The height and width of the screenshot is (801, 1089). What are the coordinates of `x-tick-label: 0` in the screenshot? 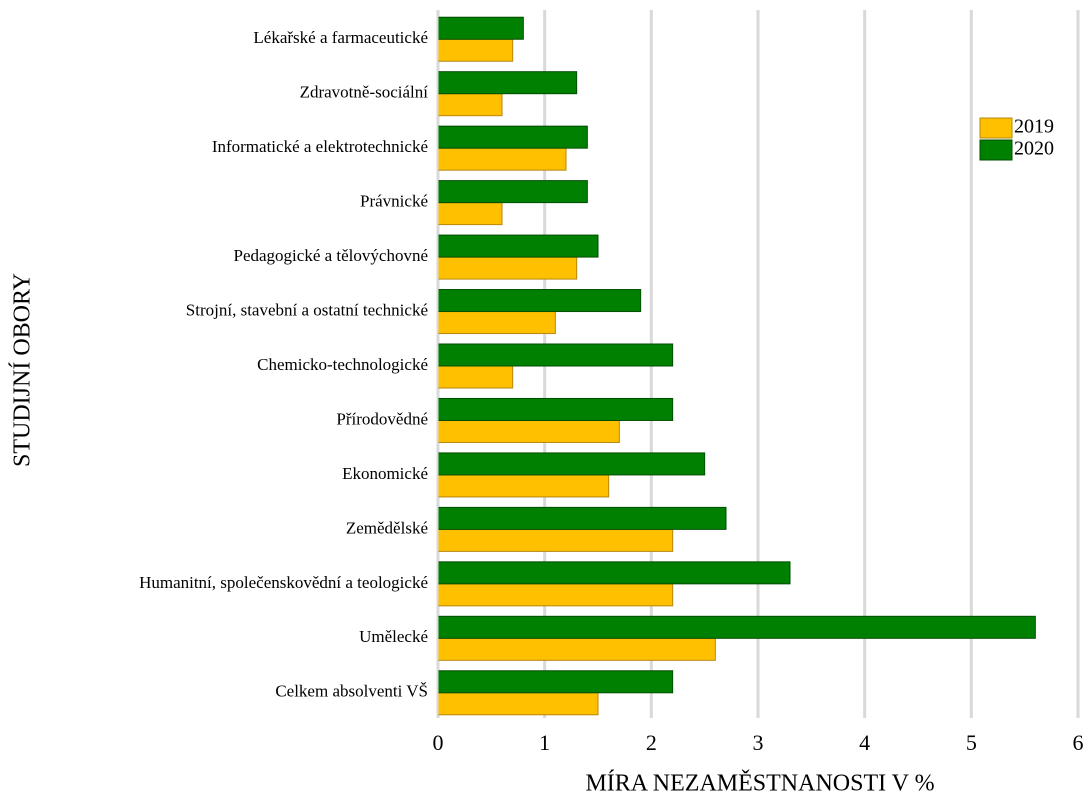 It's located at (438, 742).